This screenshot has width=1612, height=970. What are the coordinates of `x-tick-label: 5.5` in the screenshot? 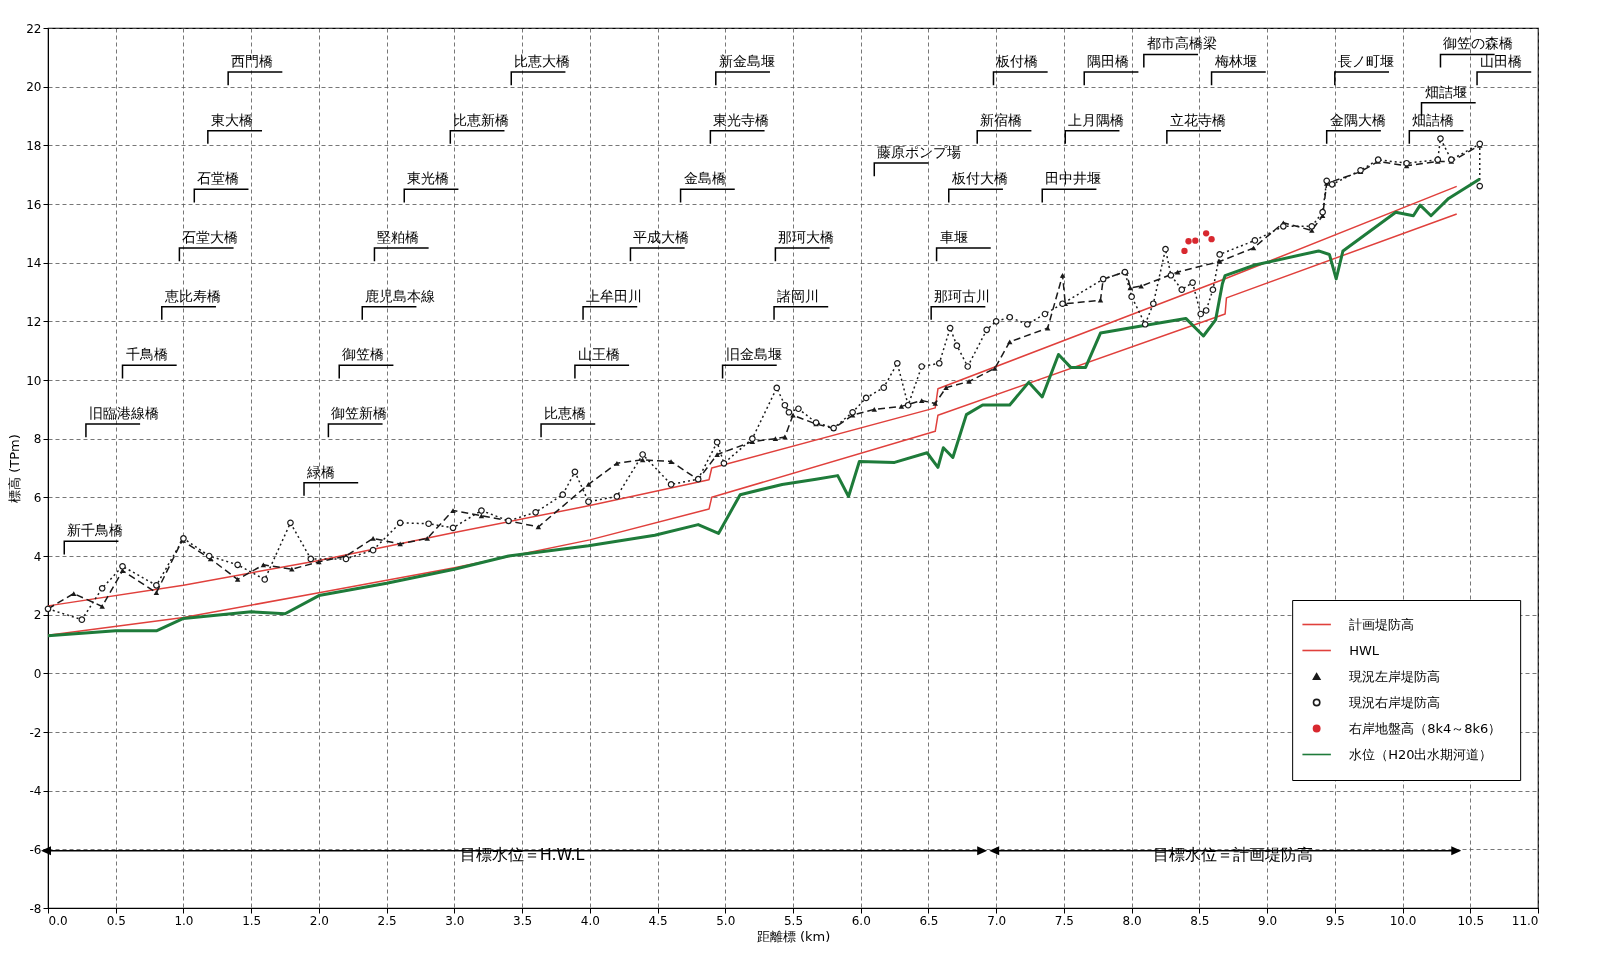 It's located at (793, 920).